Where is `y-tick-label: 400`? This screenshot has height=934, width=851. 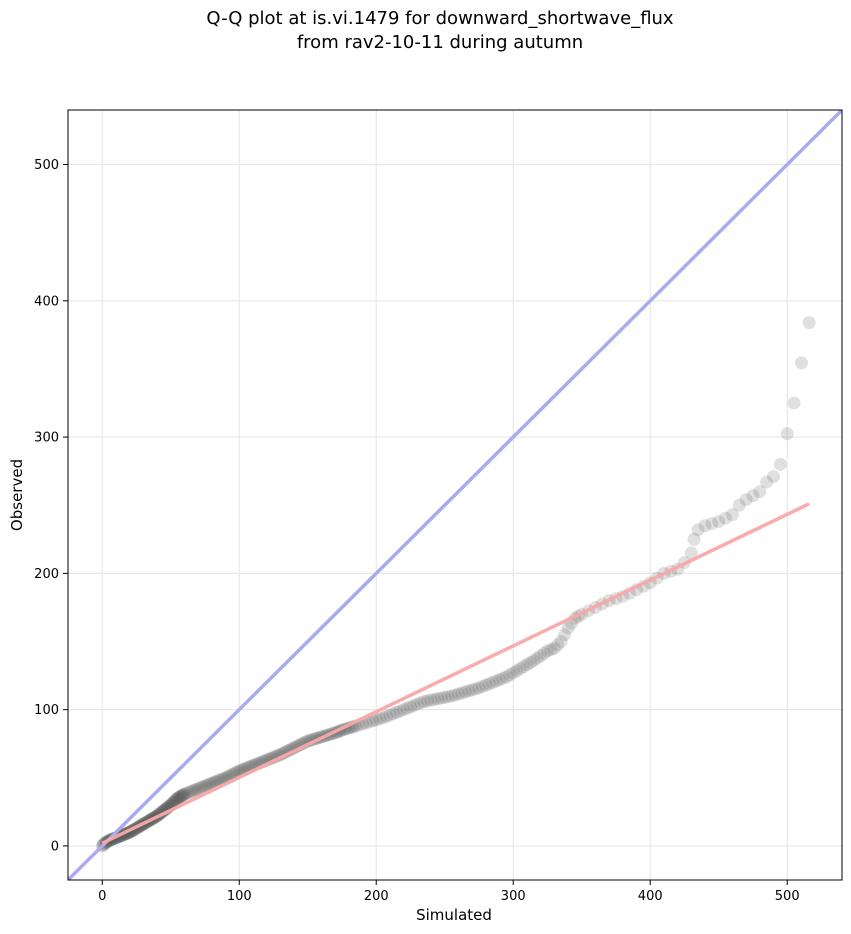
y-tick-label: 400 is located at coordinates (46, 301).